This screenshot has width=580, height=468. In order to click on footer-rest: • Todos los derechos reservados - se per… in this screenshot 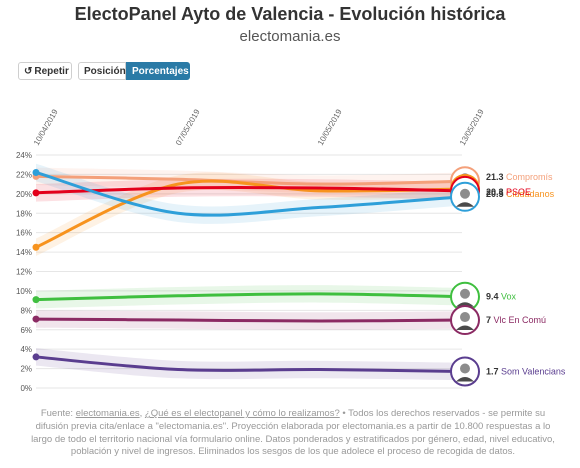, I will do `click(293, 433)`.